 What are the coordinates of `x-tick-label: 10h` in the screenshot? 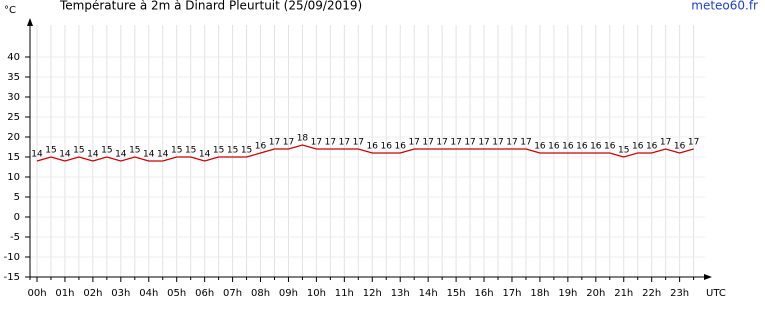 It's located at (316, 293).